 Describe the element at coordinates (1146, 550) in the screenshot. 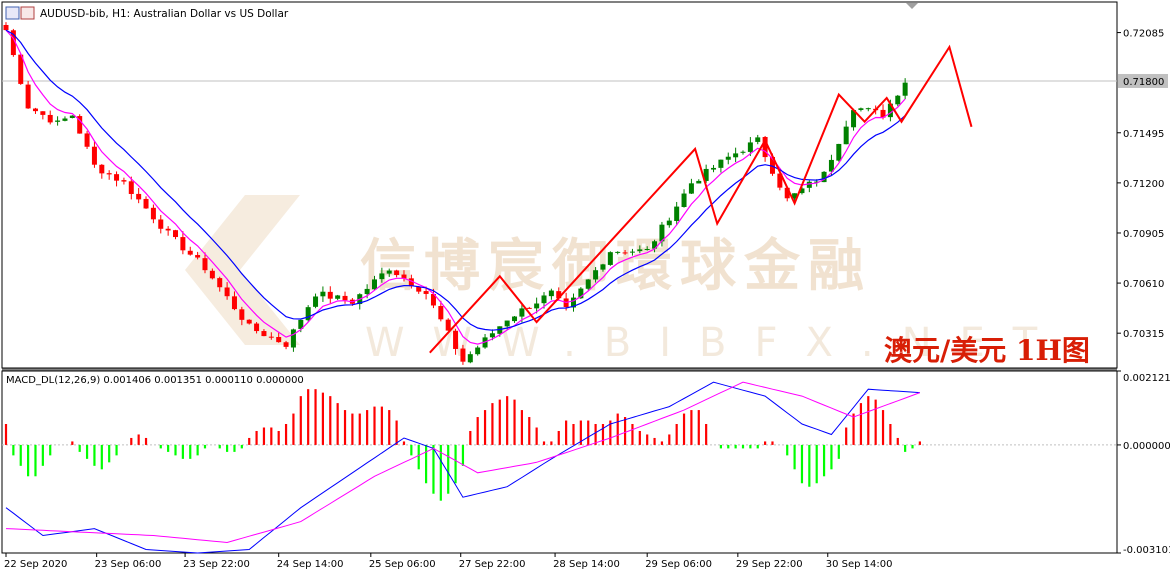

I see `macd-tick-label: -0.003101` at that location.